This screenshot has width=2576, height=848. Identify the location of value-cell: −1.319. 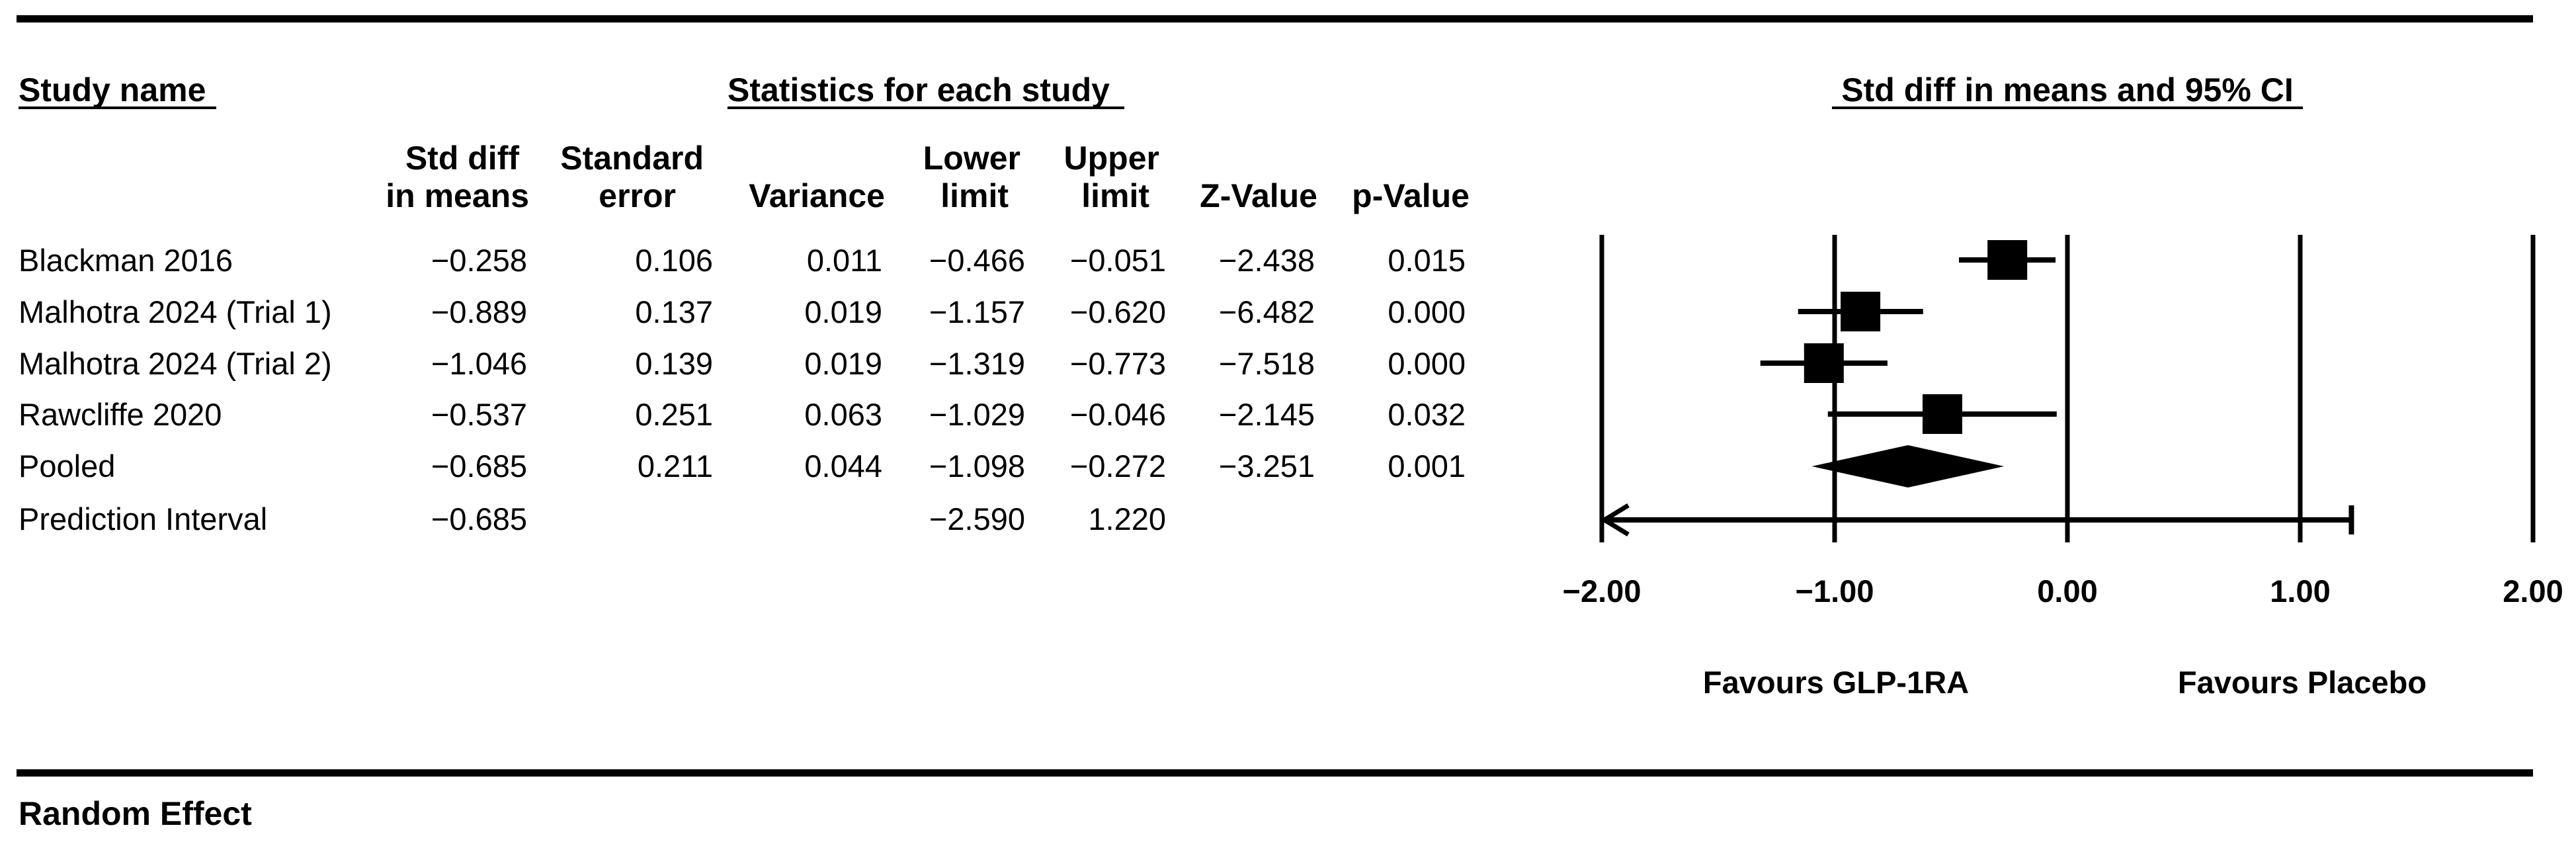
(977, 363).